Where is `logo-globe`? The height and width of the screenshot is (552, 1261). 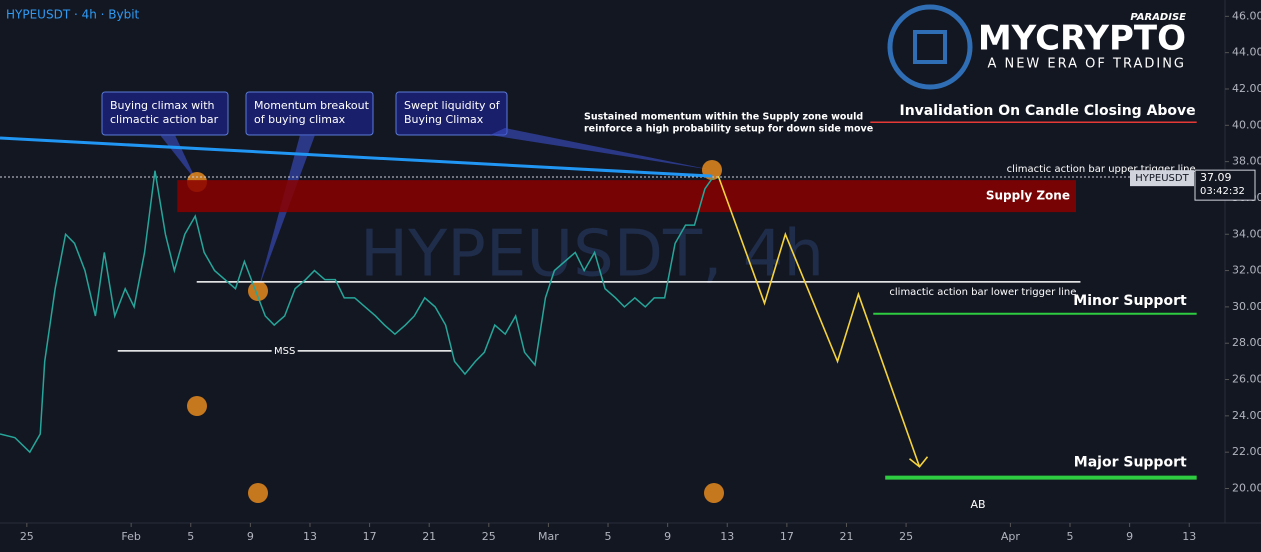
logo-globe is located at coordinates (930, 47).